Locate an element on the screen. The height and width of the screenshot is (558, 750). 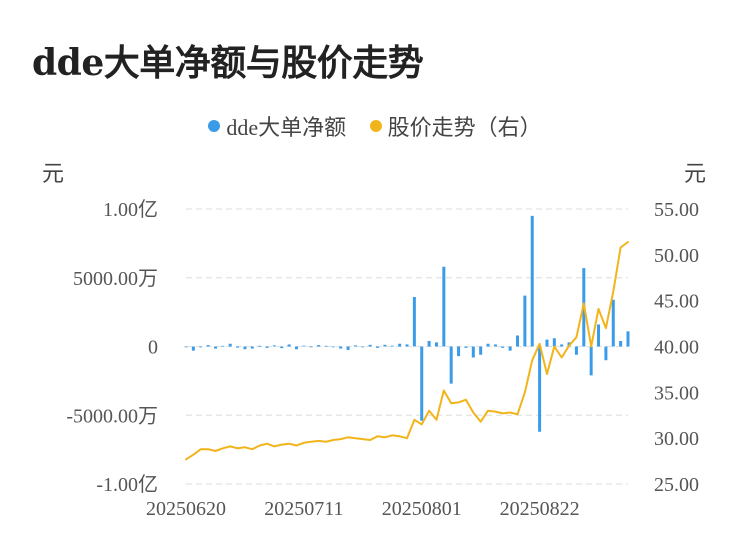
legend-swatch-dde is located at coordinates (214, 126).